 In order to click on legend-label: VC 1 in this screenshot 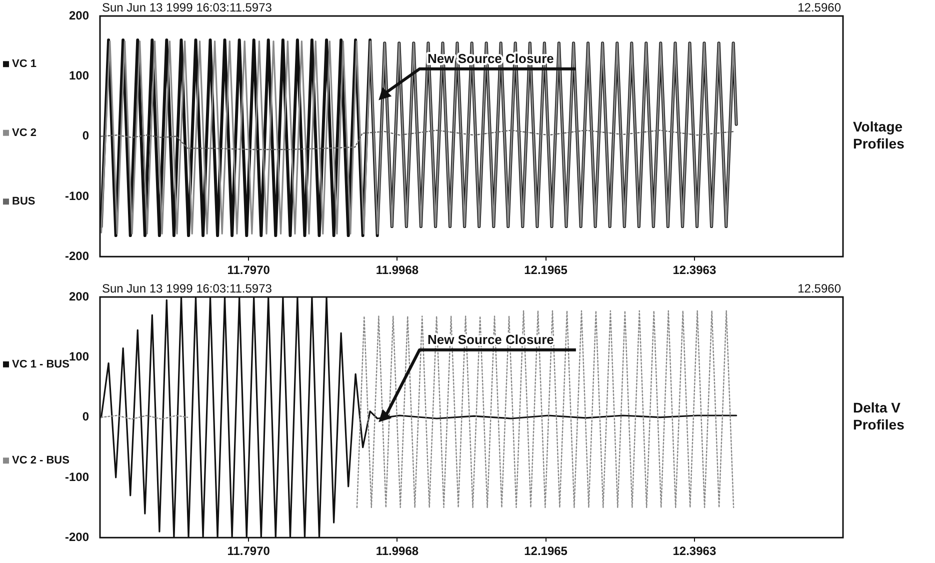, I will do `click(24, 64)`.